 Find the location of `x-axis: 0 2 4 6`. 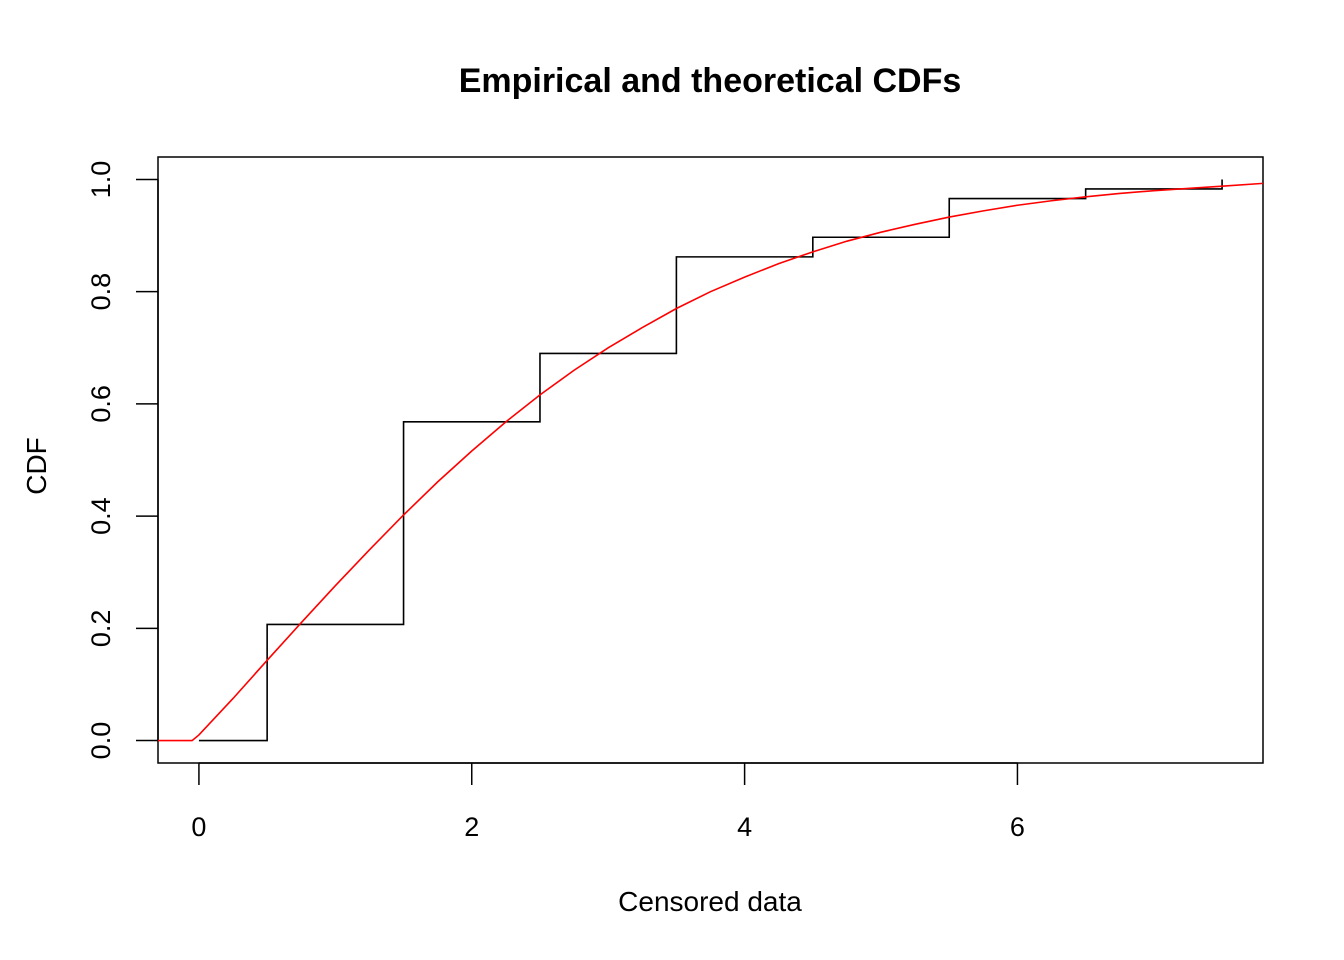

x-axis: 0 2 4 6 is located at coordinates (608, 802).